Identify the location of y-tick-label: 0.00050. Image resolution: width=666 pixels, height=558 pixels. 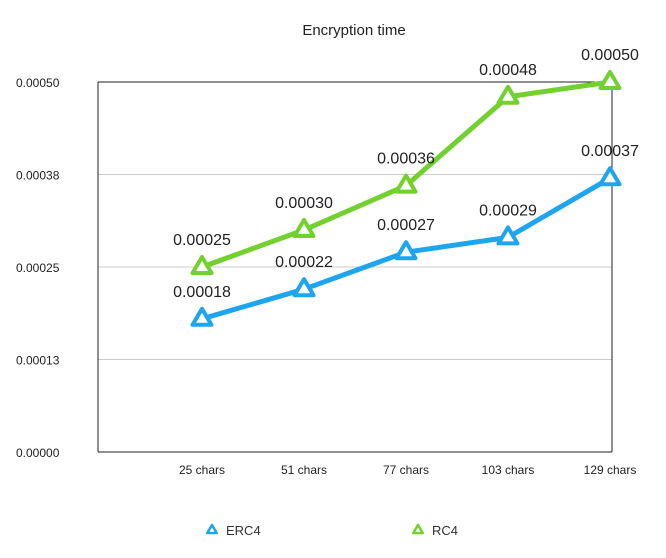
(38, 83).